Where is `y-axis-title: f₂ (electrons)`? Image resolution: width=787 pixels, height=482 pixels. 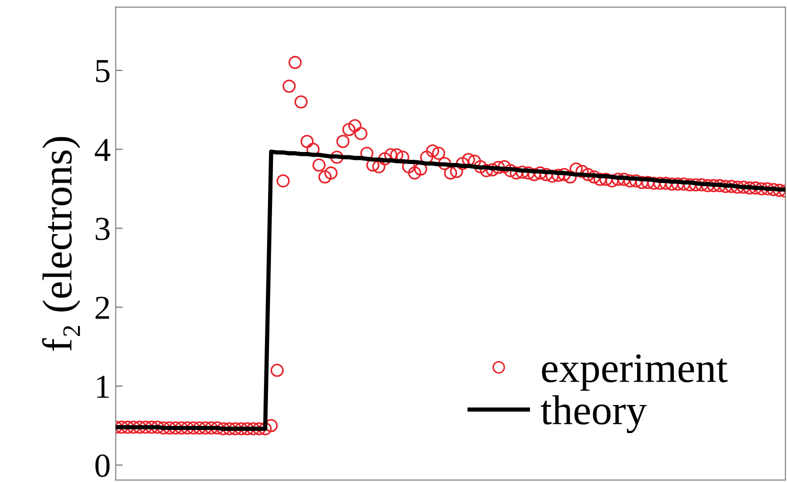 y-axis-title: f₂ (electrons) is located at coordinates (61, 244).